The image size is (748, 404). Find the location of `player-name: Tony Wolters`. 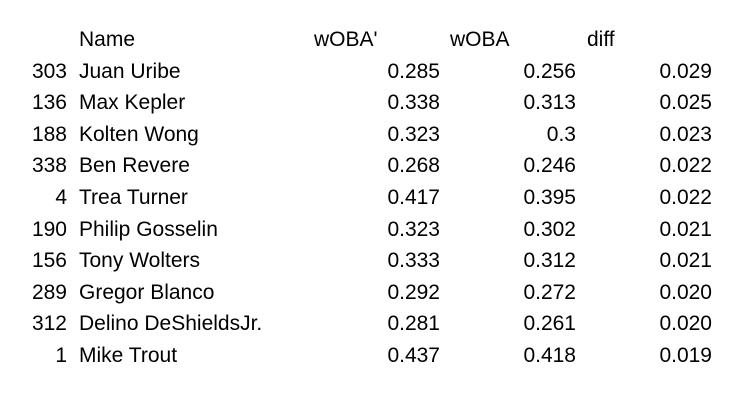

player-name: Tony Wolters is located at coordinates (139, 261).